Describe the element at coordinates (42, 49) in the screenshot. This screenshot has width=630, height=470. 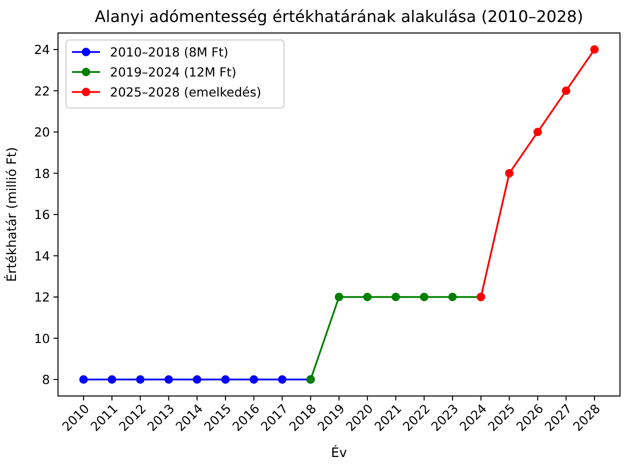
I see `y-tick-label: 24` at that location.